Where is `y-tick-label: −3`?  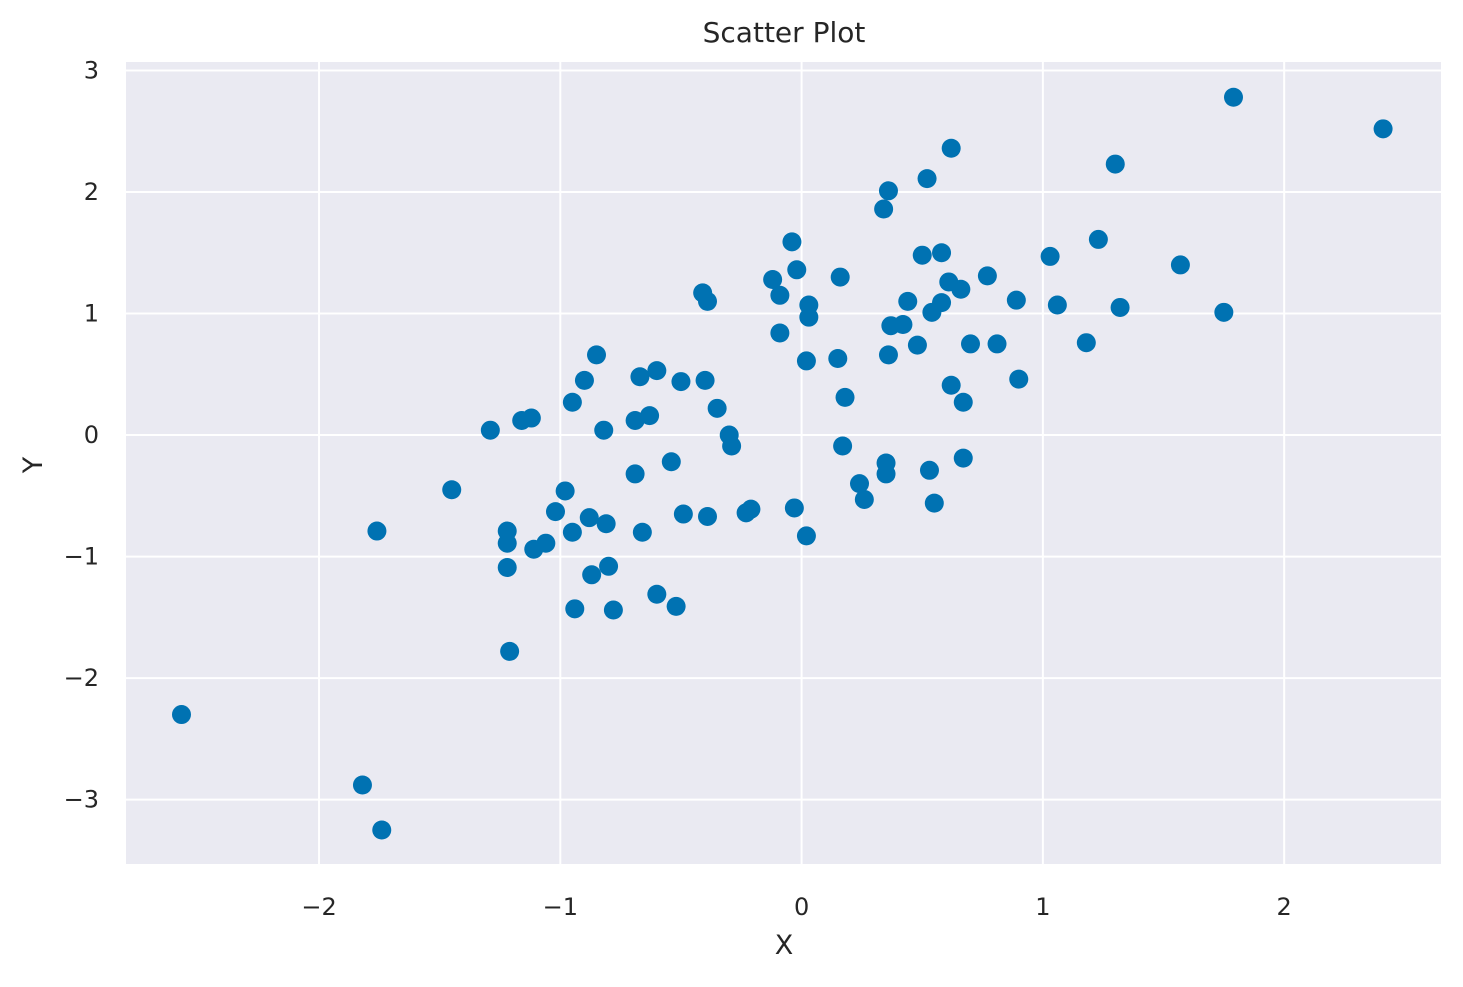
y-tick-label: −3 is located at coordinates (81, 800).